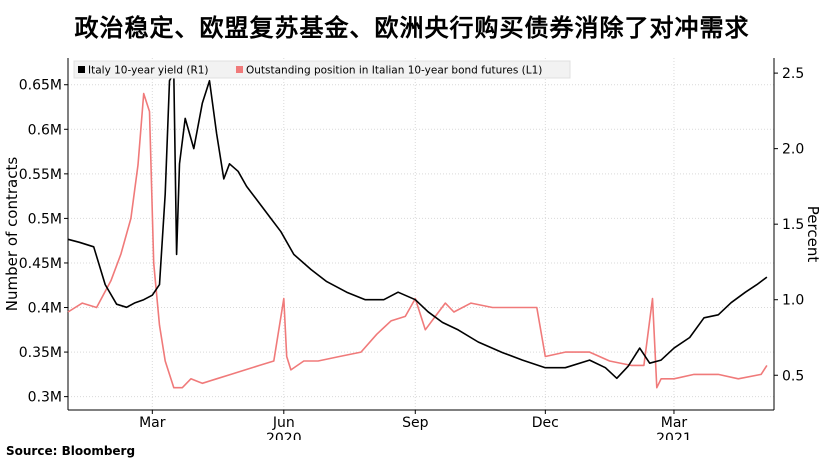 The width and height of the screenshot is (824, 464). I want to click on left-tick-label: 0.5M, so click(45, 219).